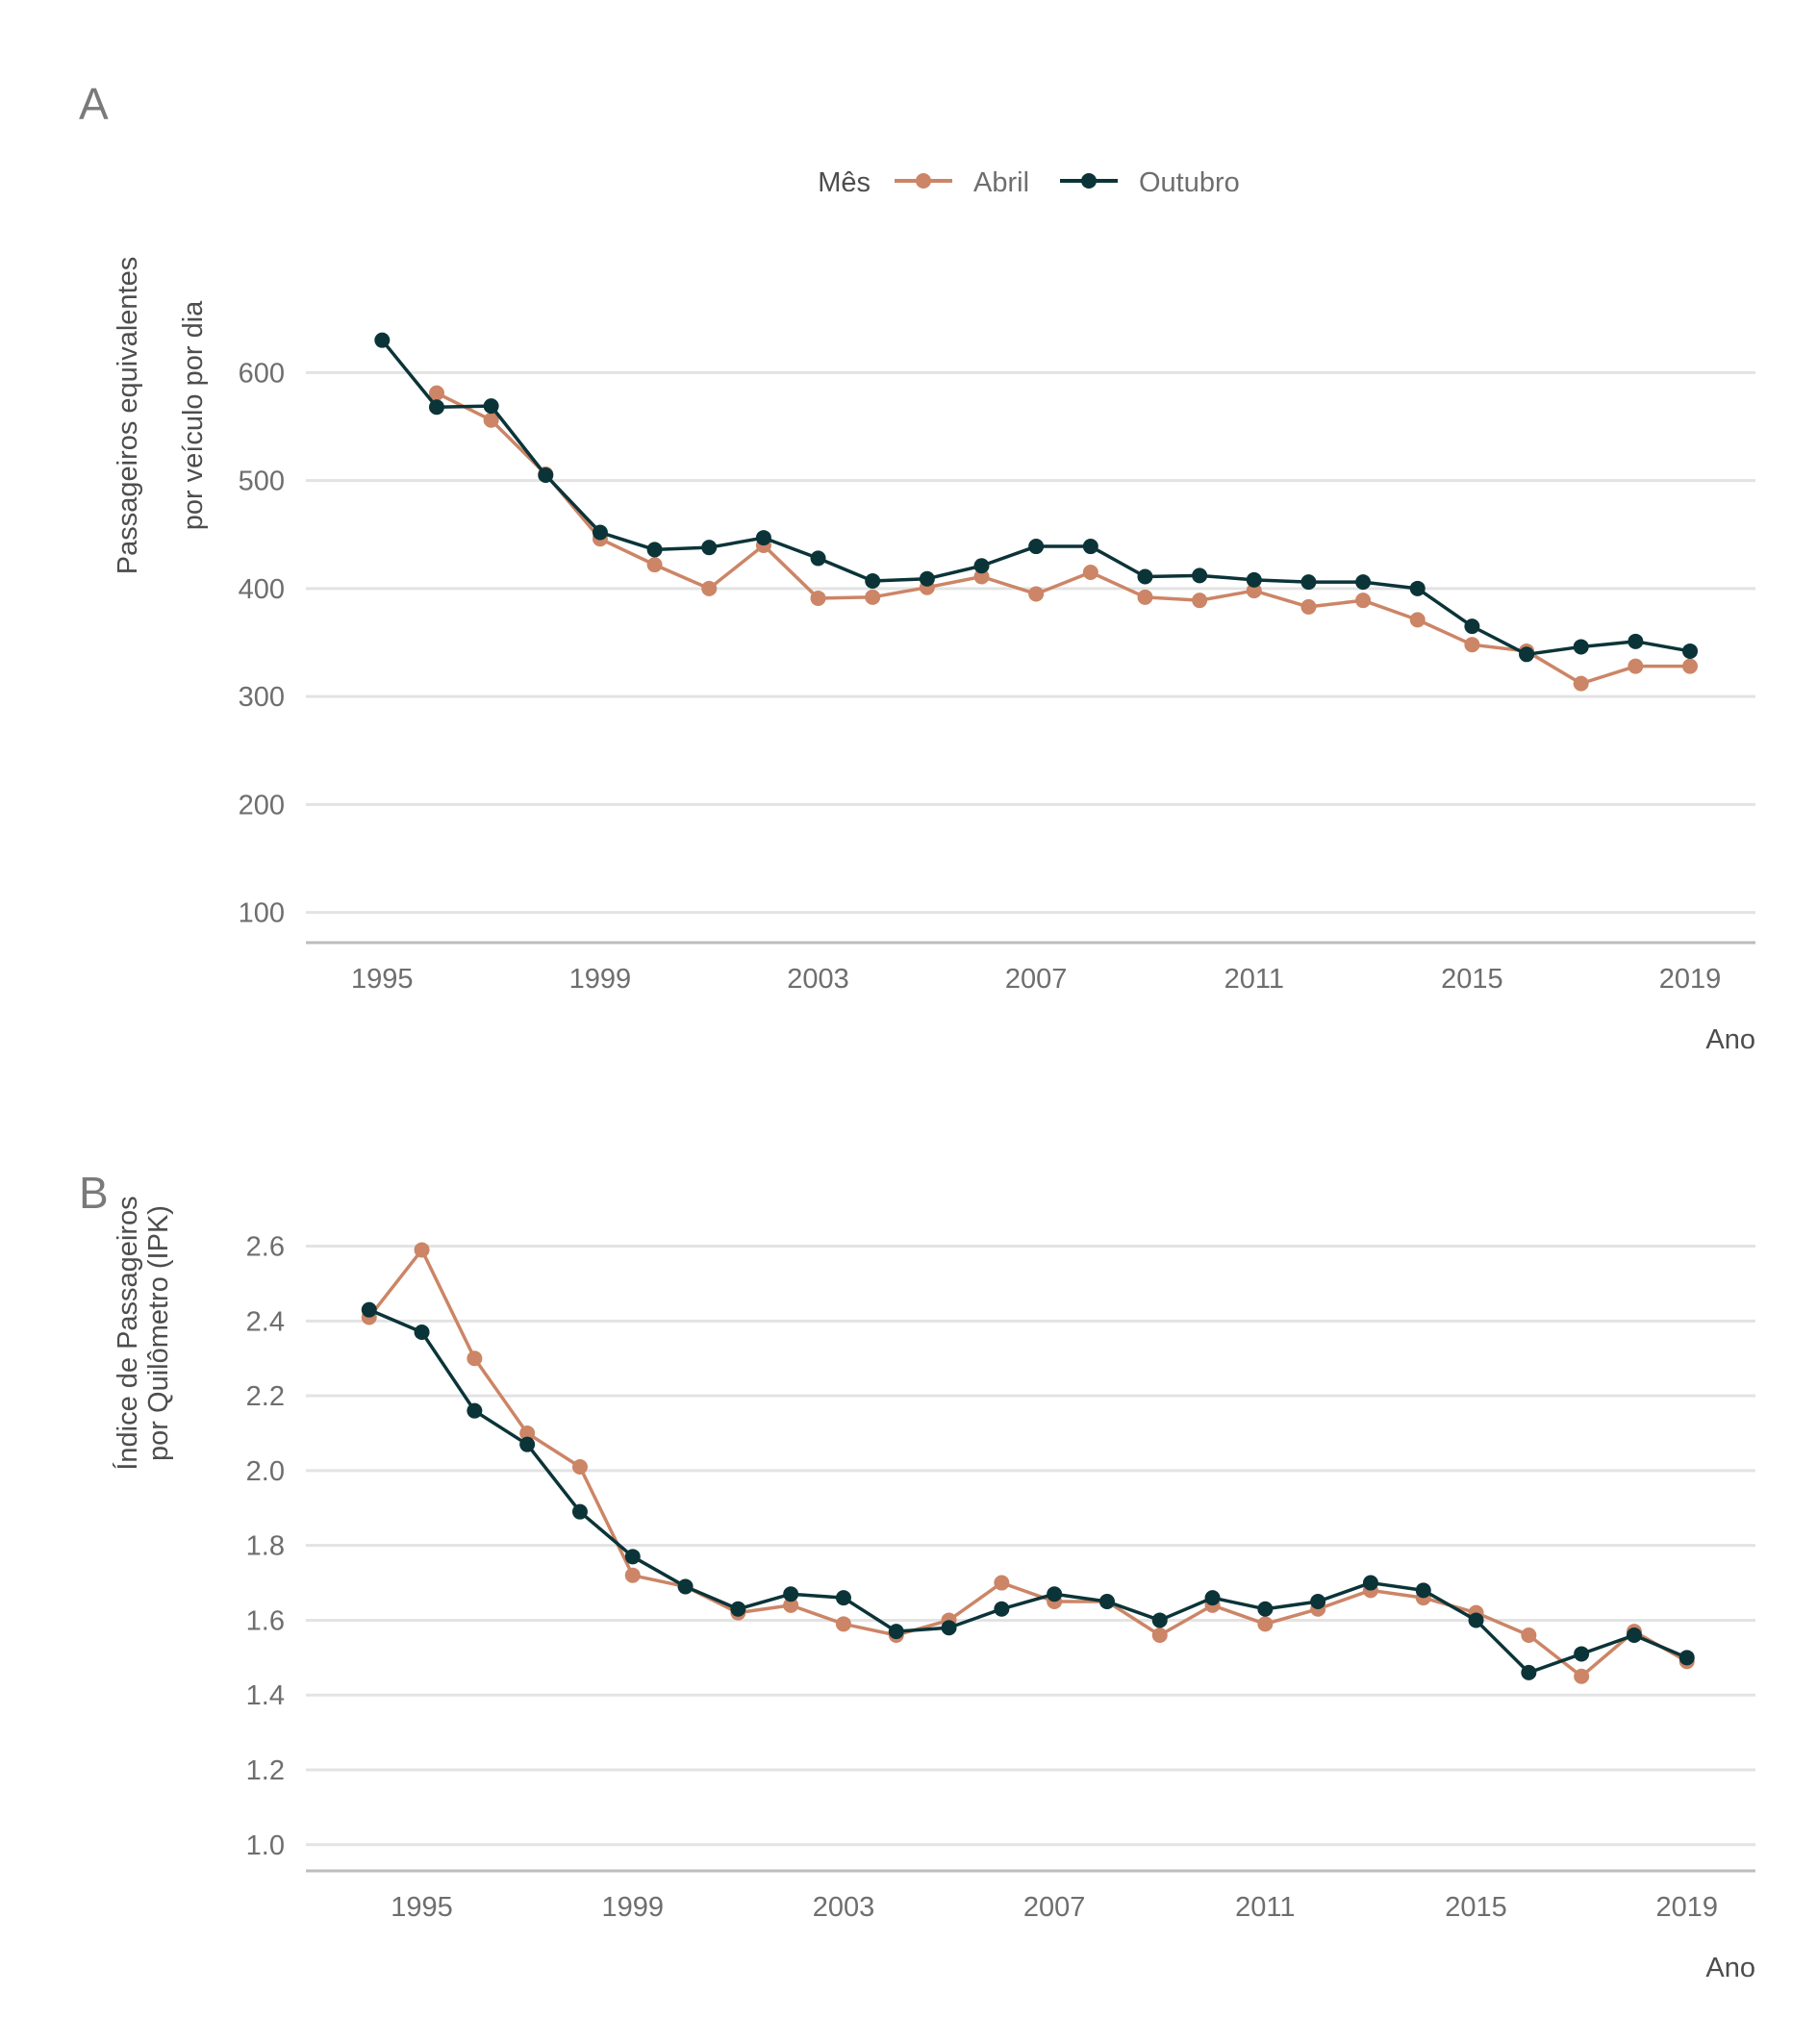  What do you see at coordinates (1001, 182) in the screenshot?
I see `legend-label-abril: Abril` at bounding box center [1001, 182].